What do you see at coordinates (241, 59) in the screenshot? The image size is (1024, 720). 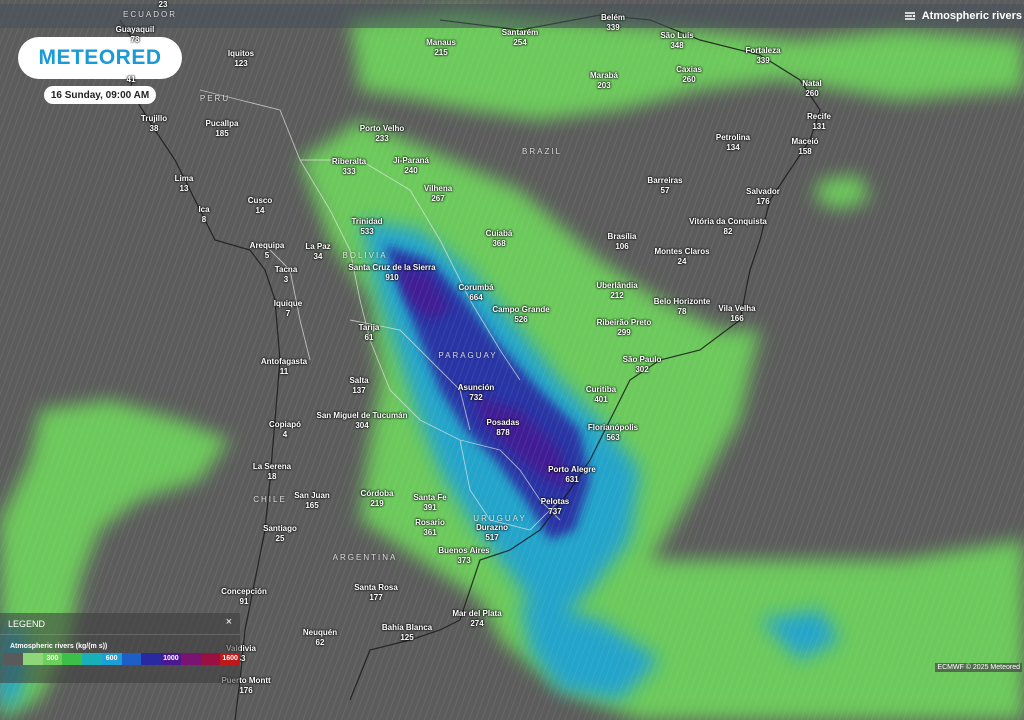 I see `city-marker: Iquitos 123` at bounding box center [241, 59].